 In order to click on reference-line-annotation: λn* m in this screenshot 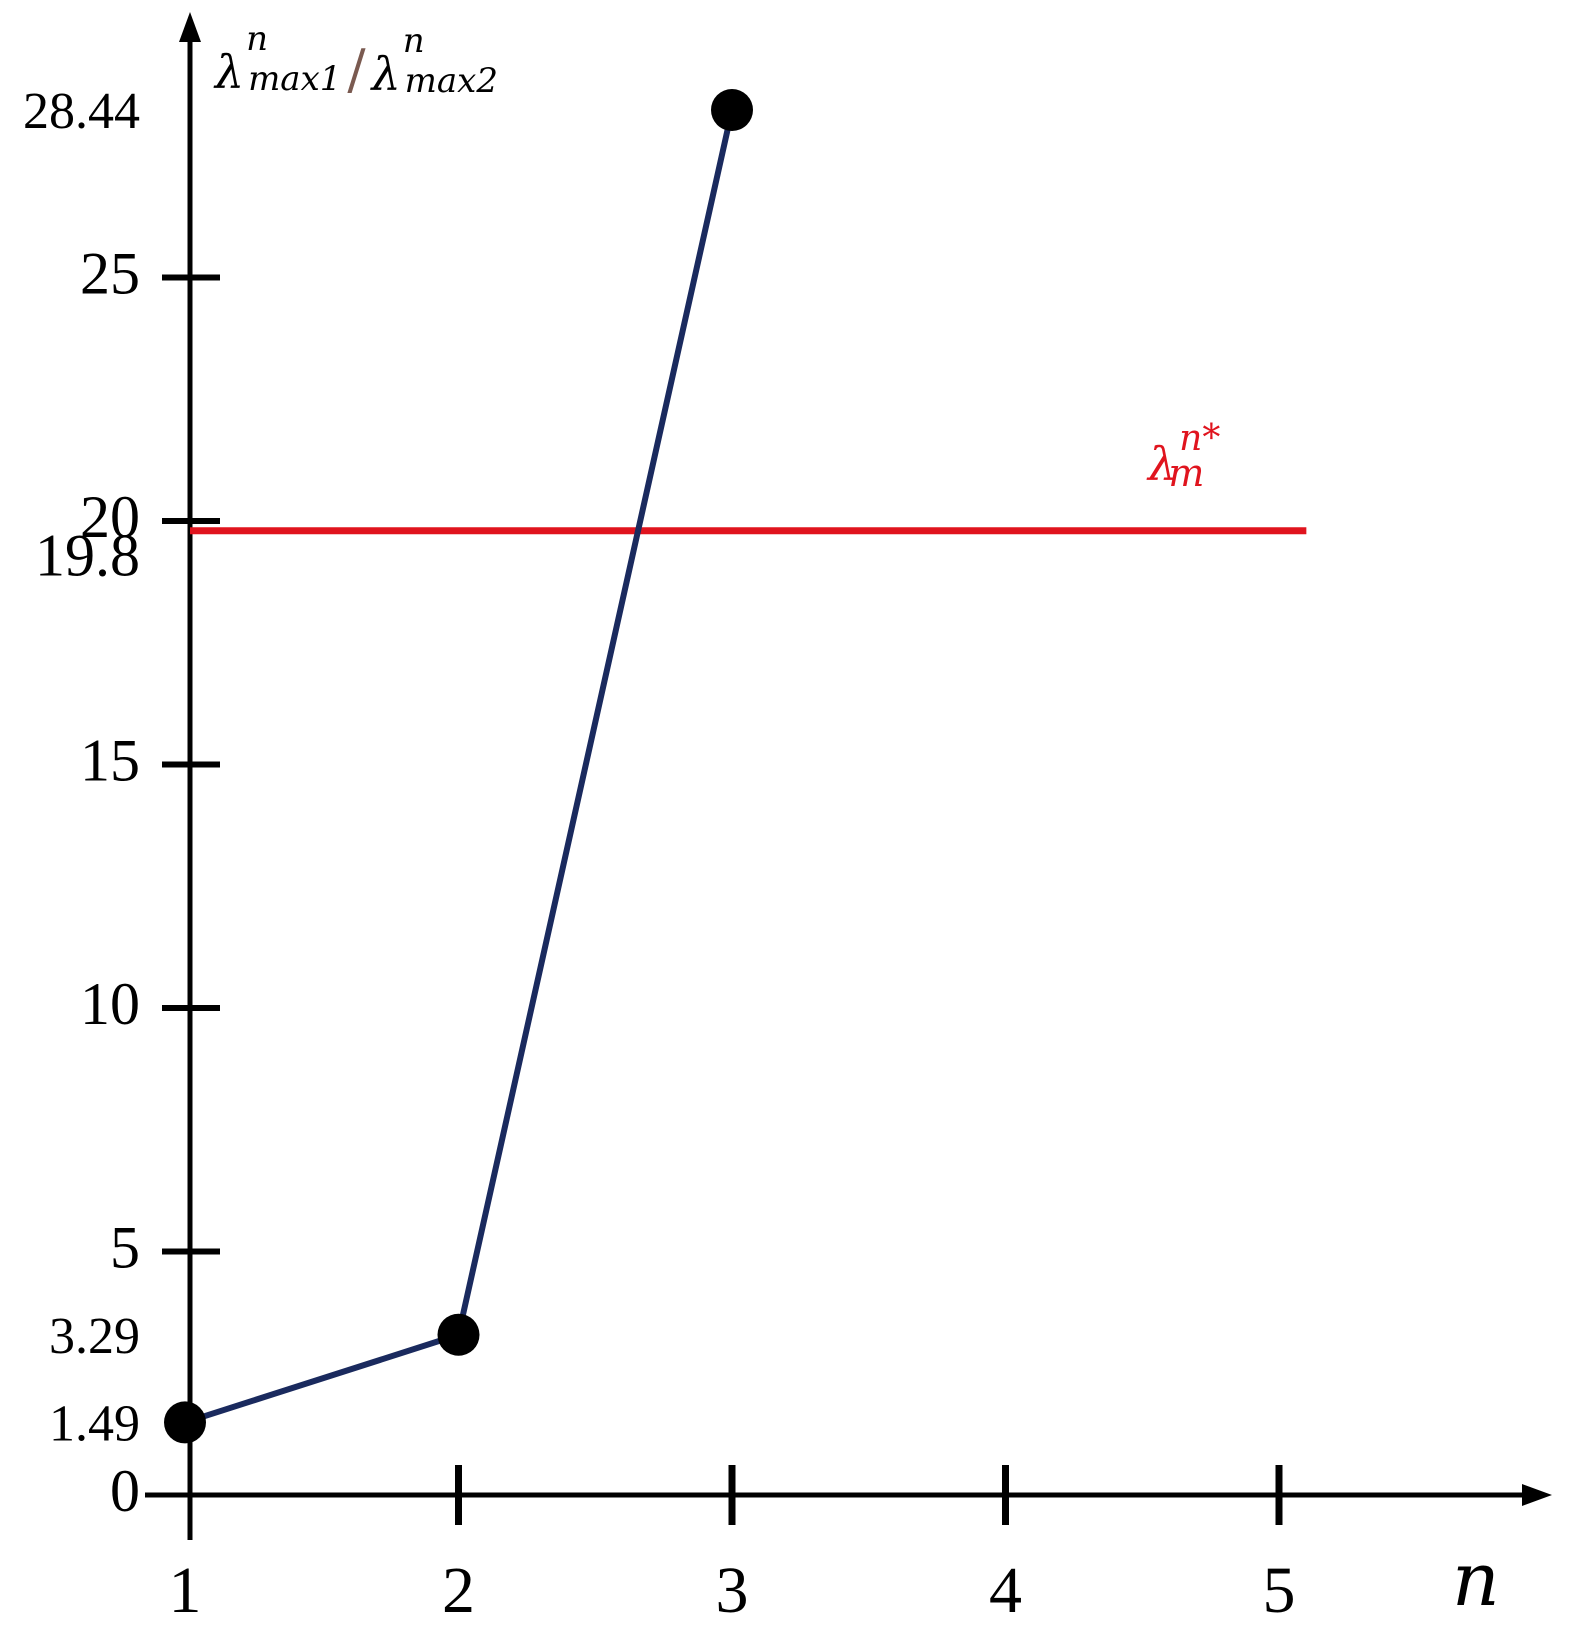, I will do `click(1183, 456)`.